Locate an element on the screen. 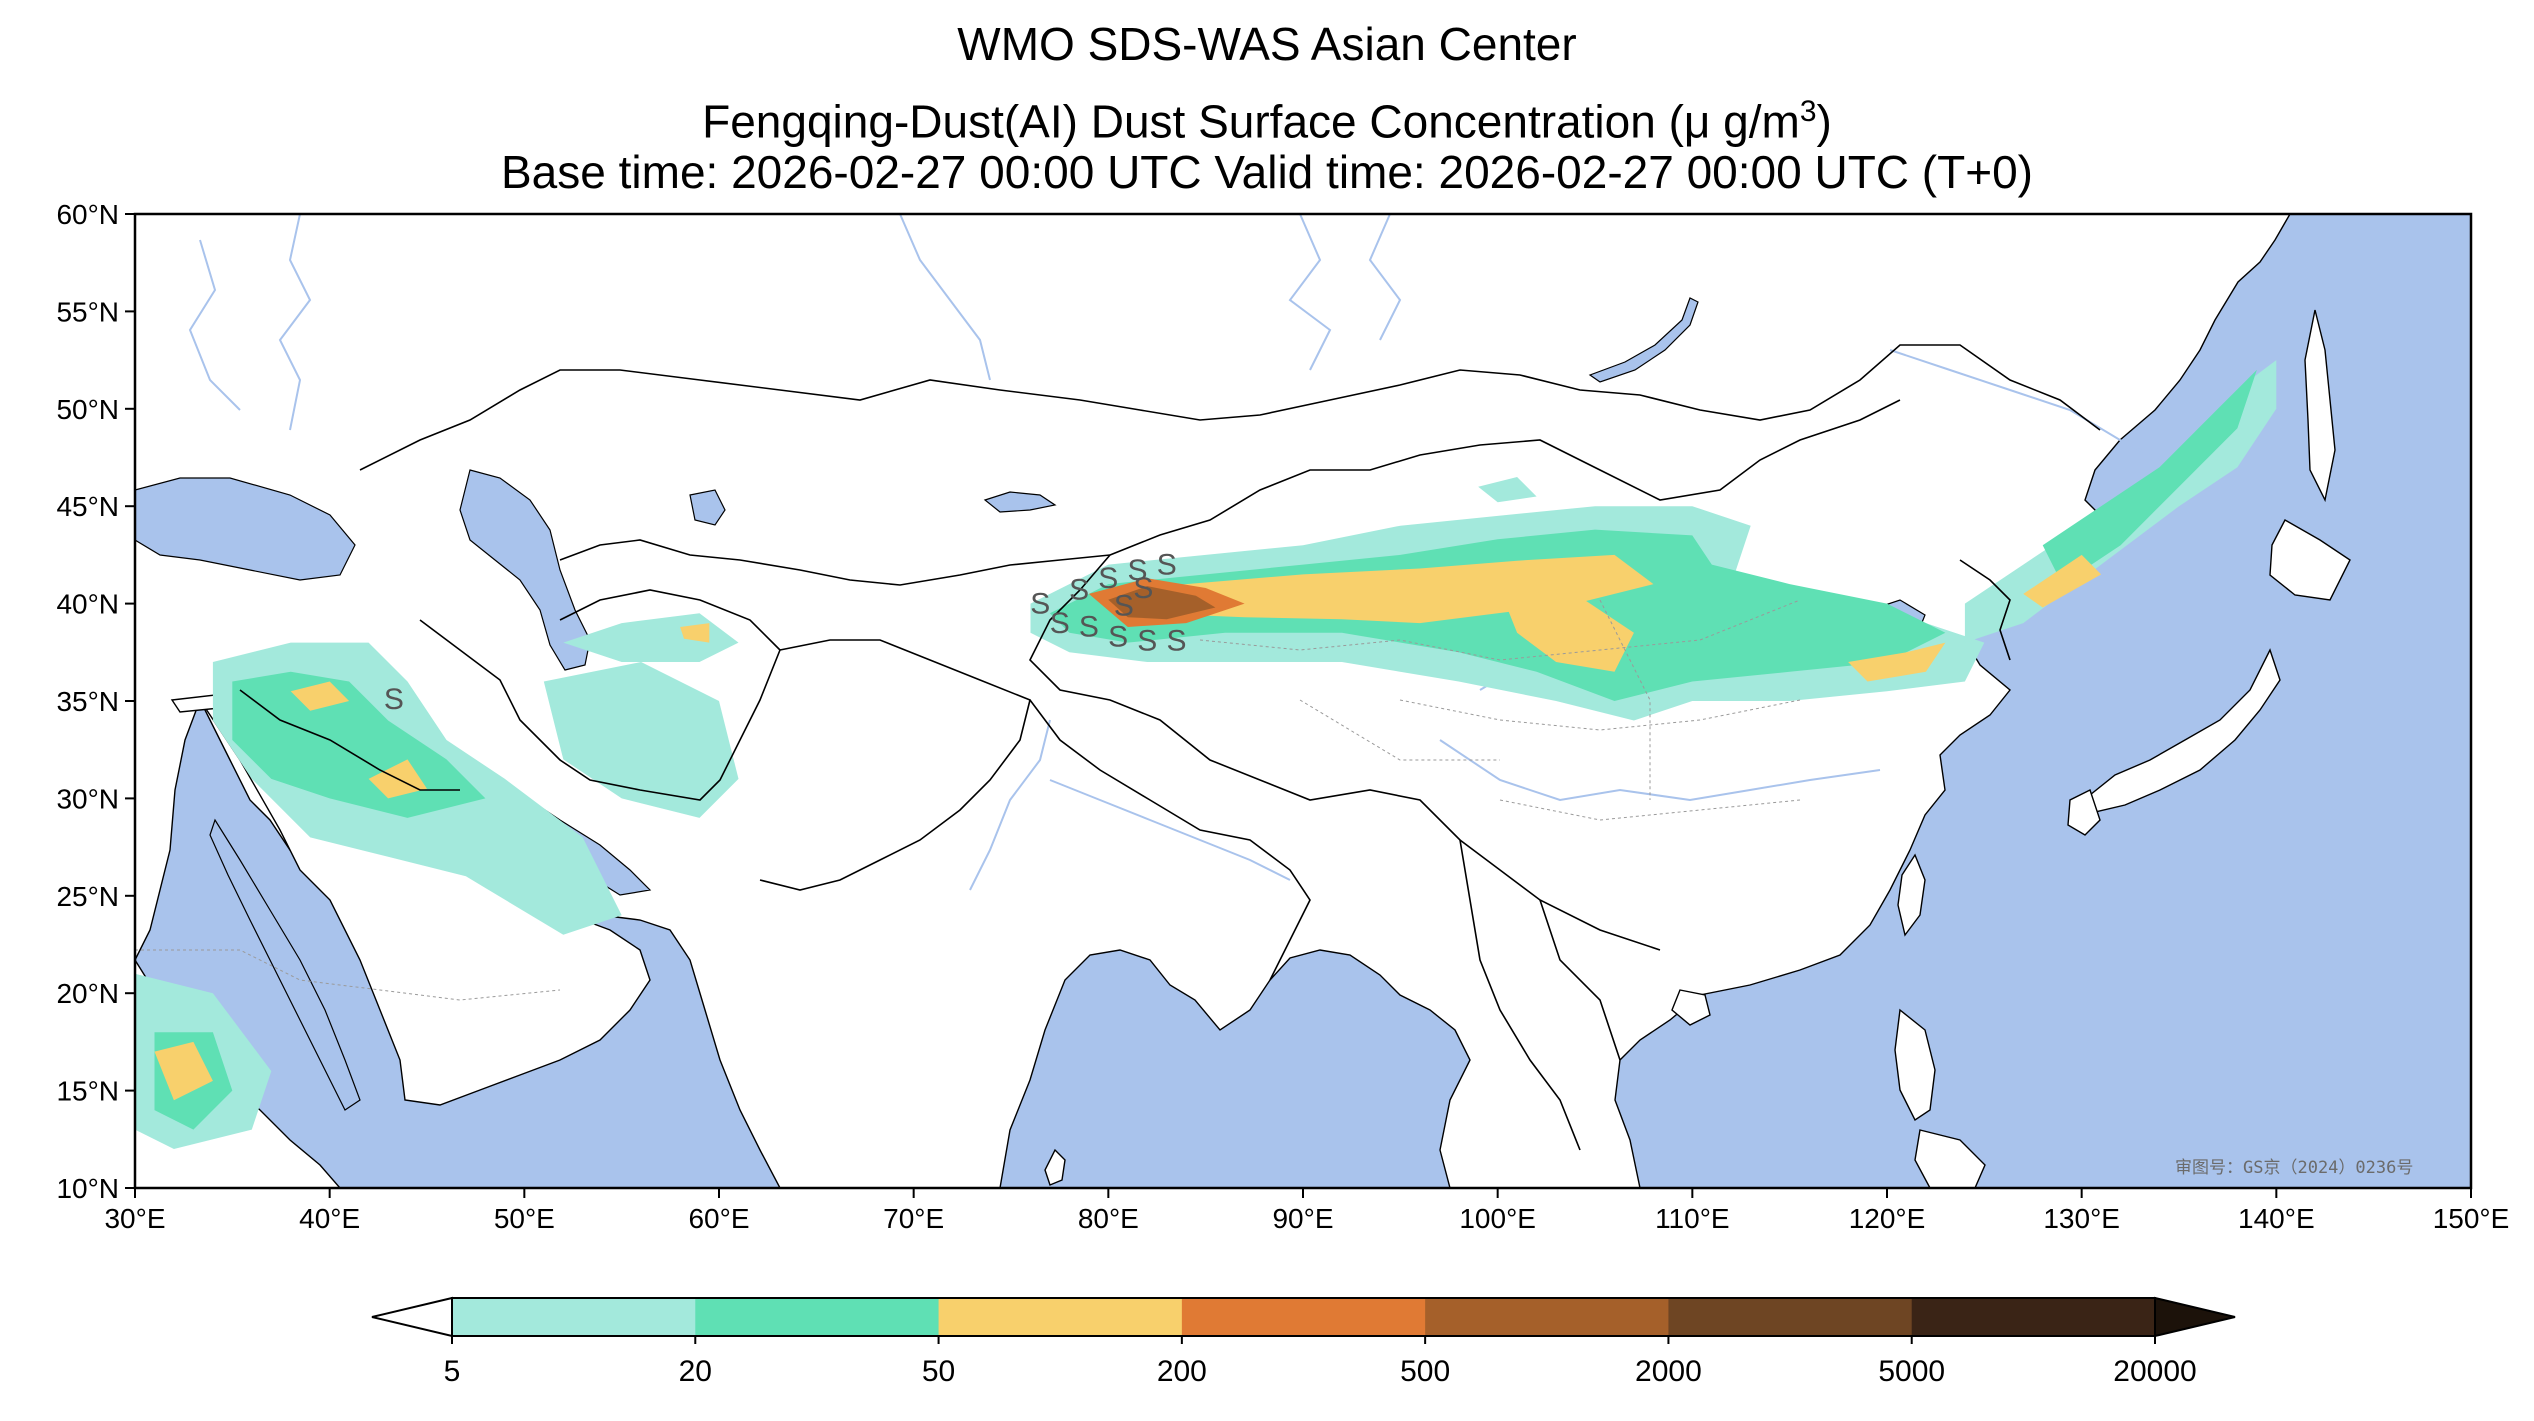  lake-baikal is located at coordinates (1643, 340).